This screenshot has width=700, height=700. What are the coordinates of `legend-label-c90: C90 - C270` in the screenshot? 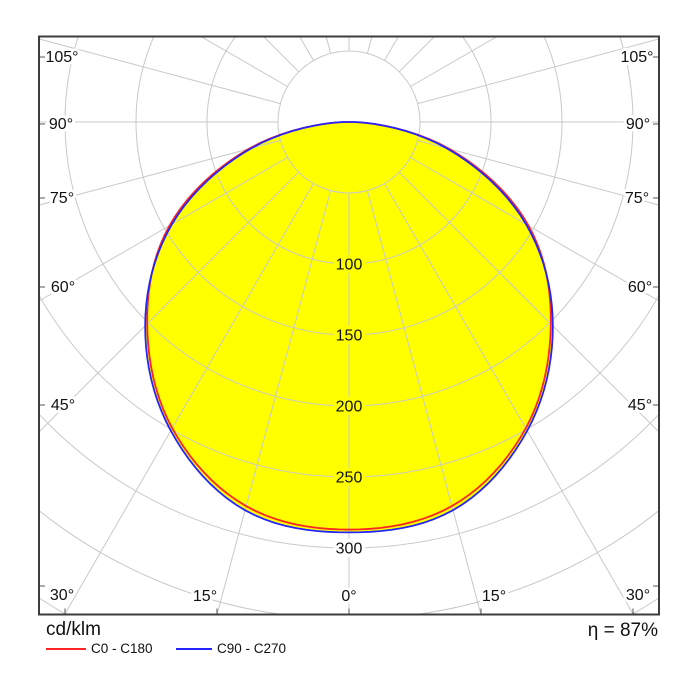 It's located at (252, 648).